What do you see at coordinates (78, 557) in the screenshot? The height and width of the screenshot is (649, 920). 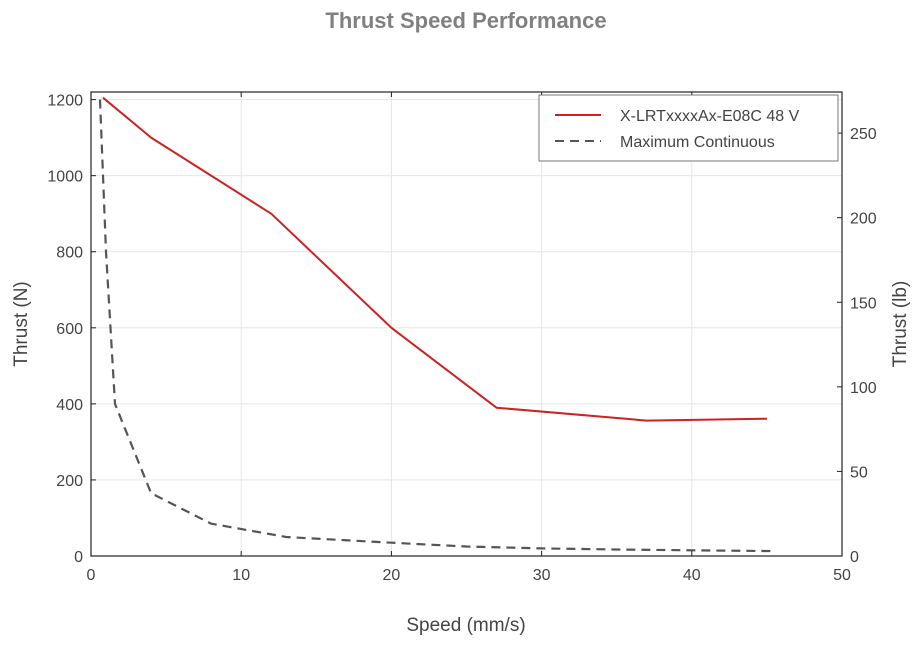 I see `y-tick-label-left: 0` at bounding box center [78, 557].